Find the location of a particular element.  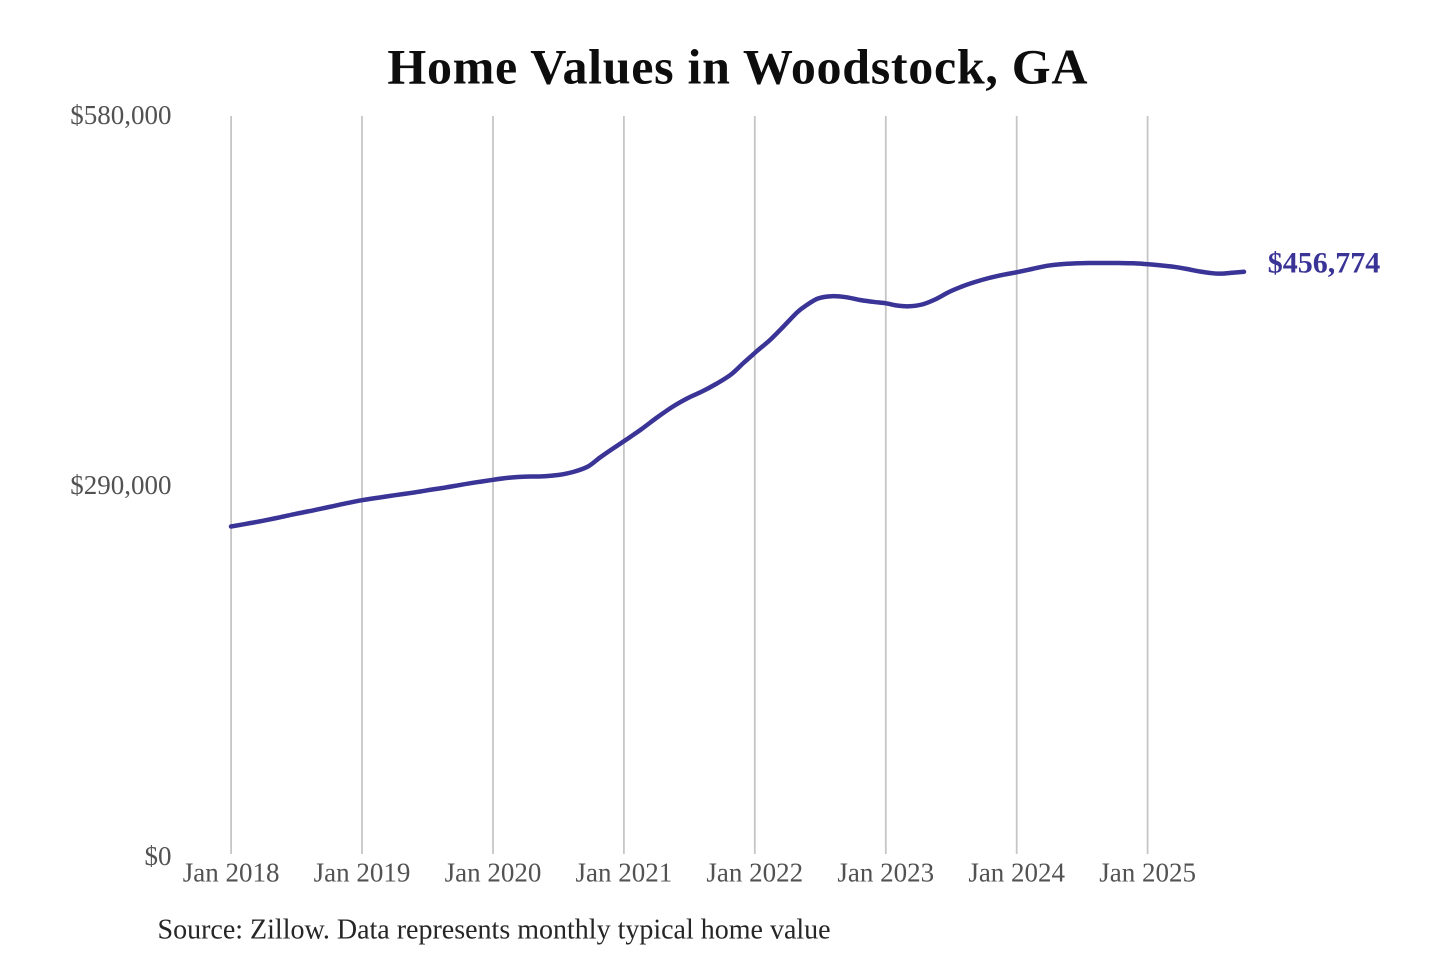

svg-text: Home Values in Woodstock, GA is located at coordinates (737, 67).